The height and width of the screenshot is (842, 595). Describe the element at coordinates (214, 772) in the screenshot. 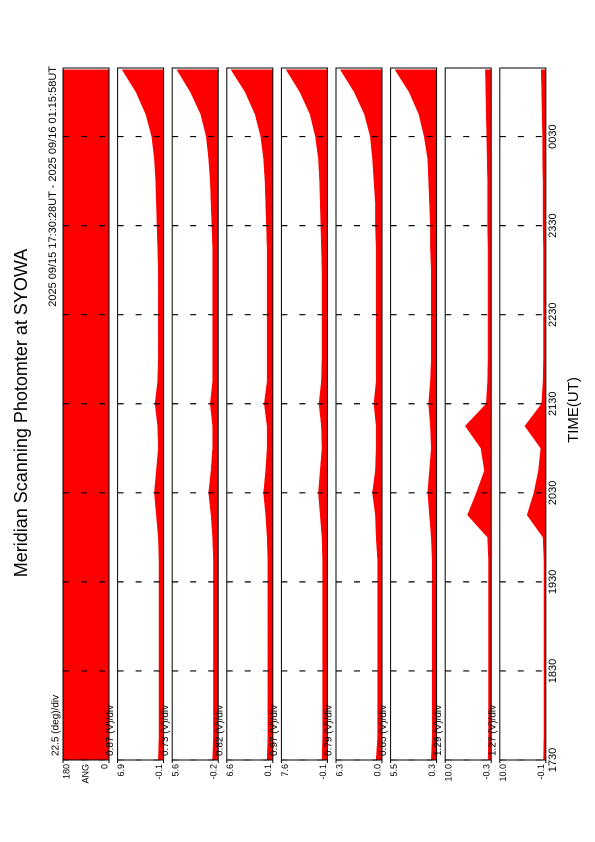

I see `y-tick-label: -0.2` at that location.